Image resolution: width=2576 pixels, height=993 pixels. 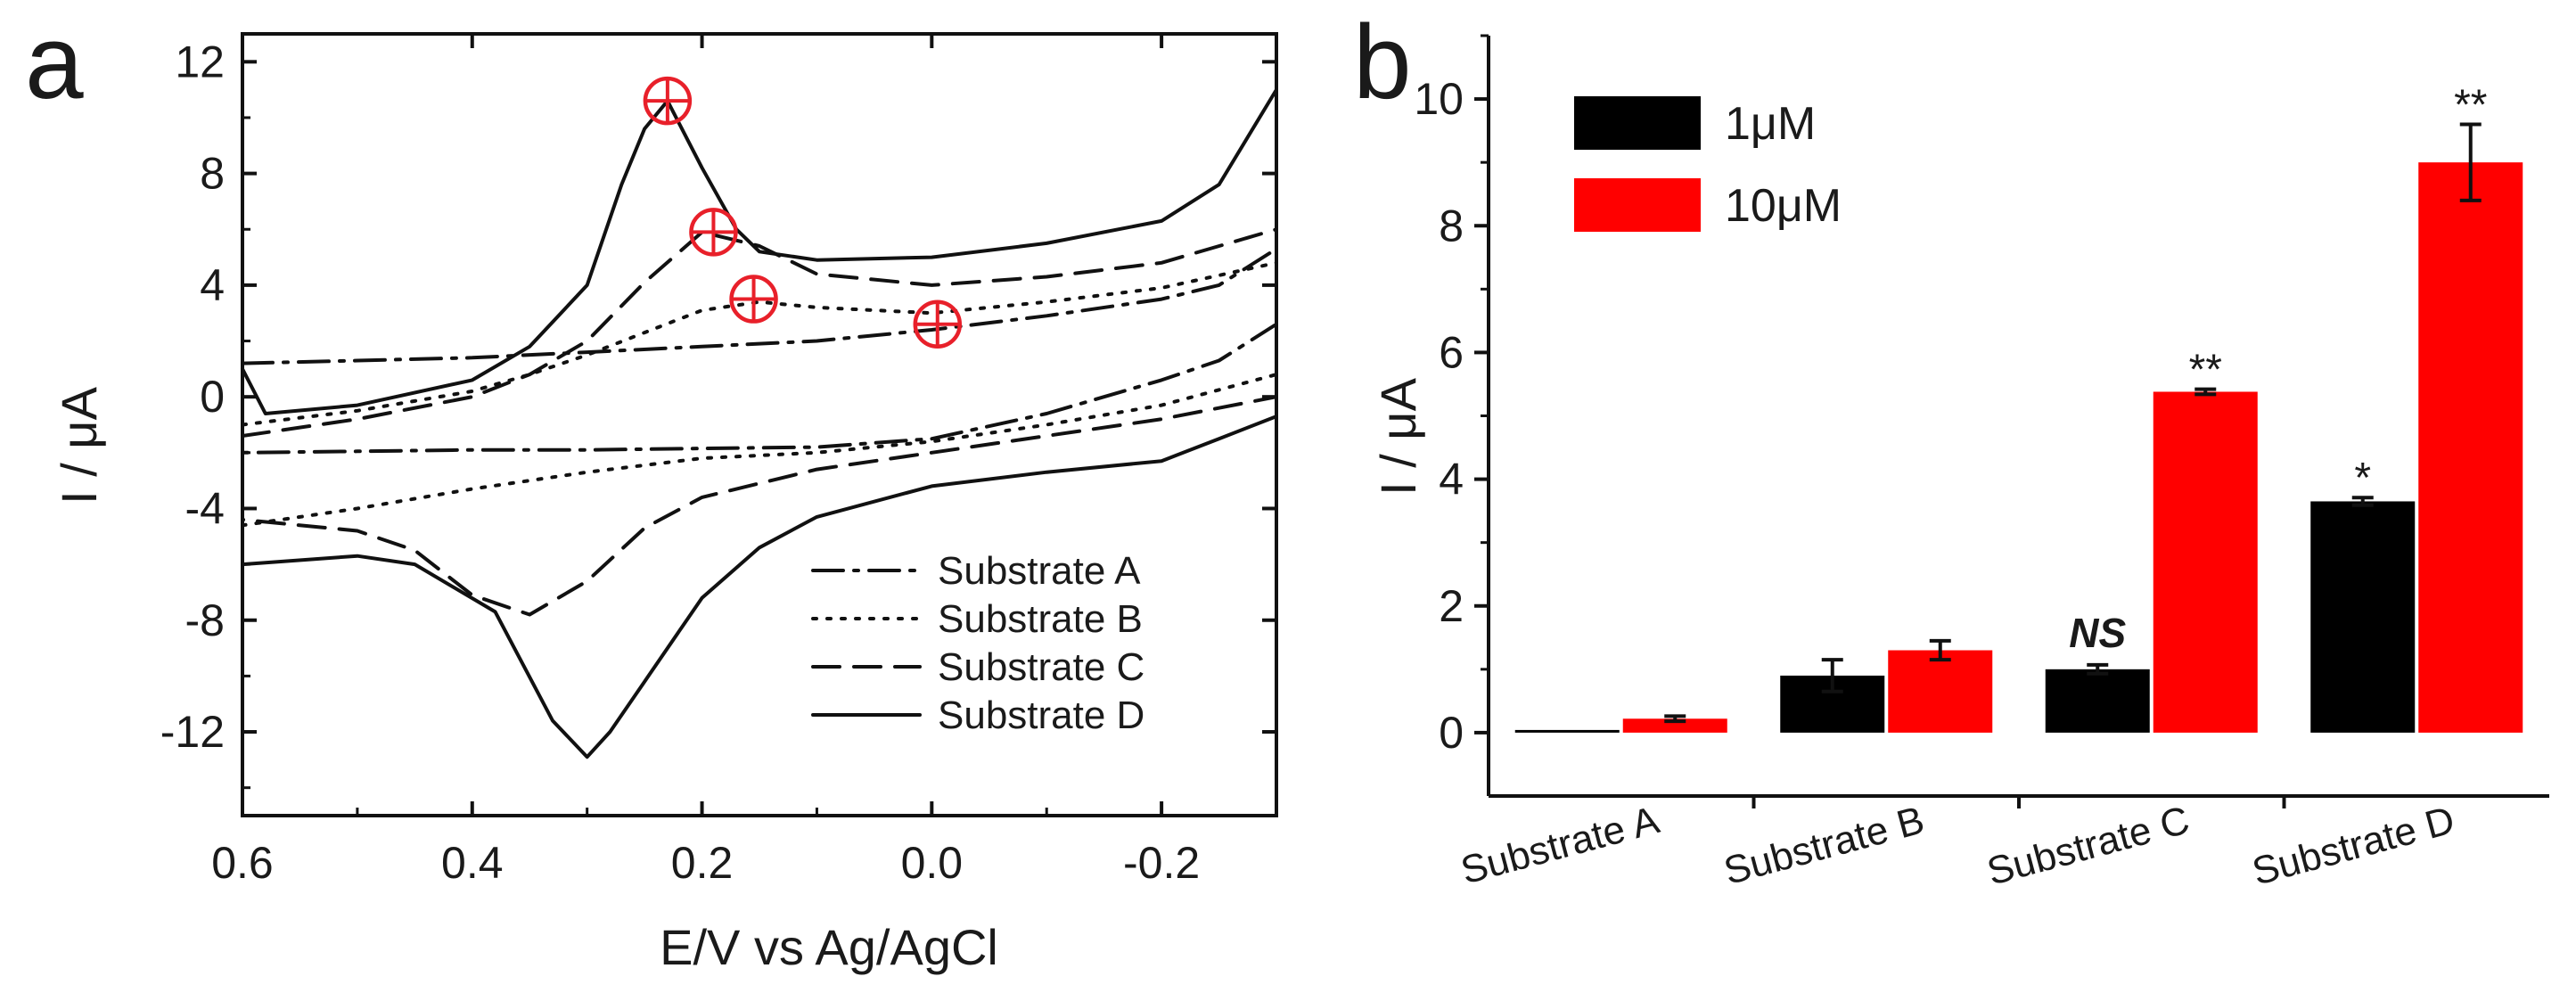 I want to click on significance-label: *, so click(x=2362, y=478).